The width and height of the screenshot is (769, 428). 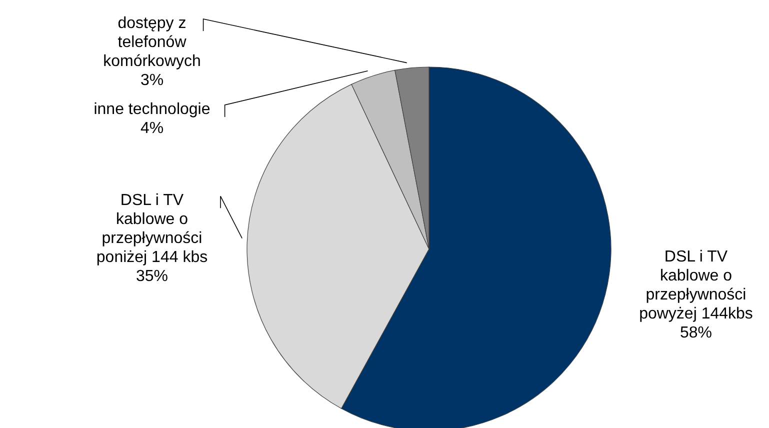 What do you see at coordinates (152, 128) in the screenshot?
I see `data-label: 4%` at bounding box center [152, 128].